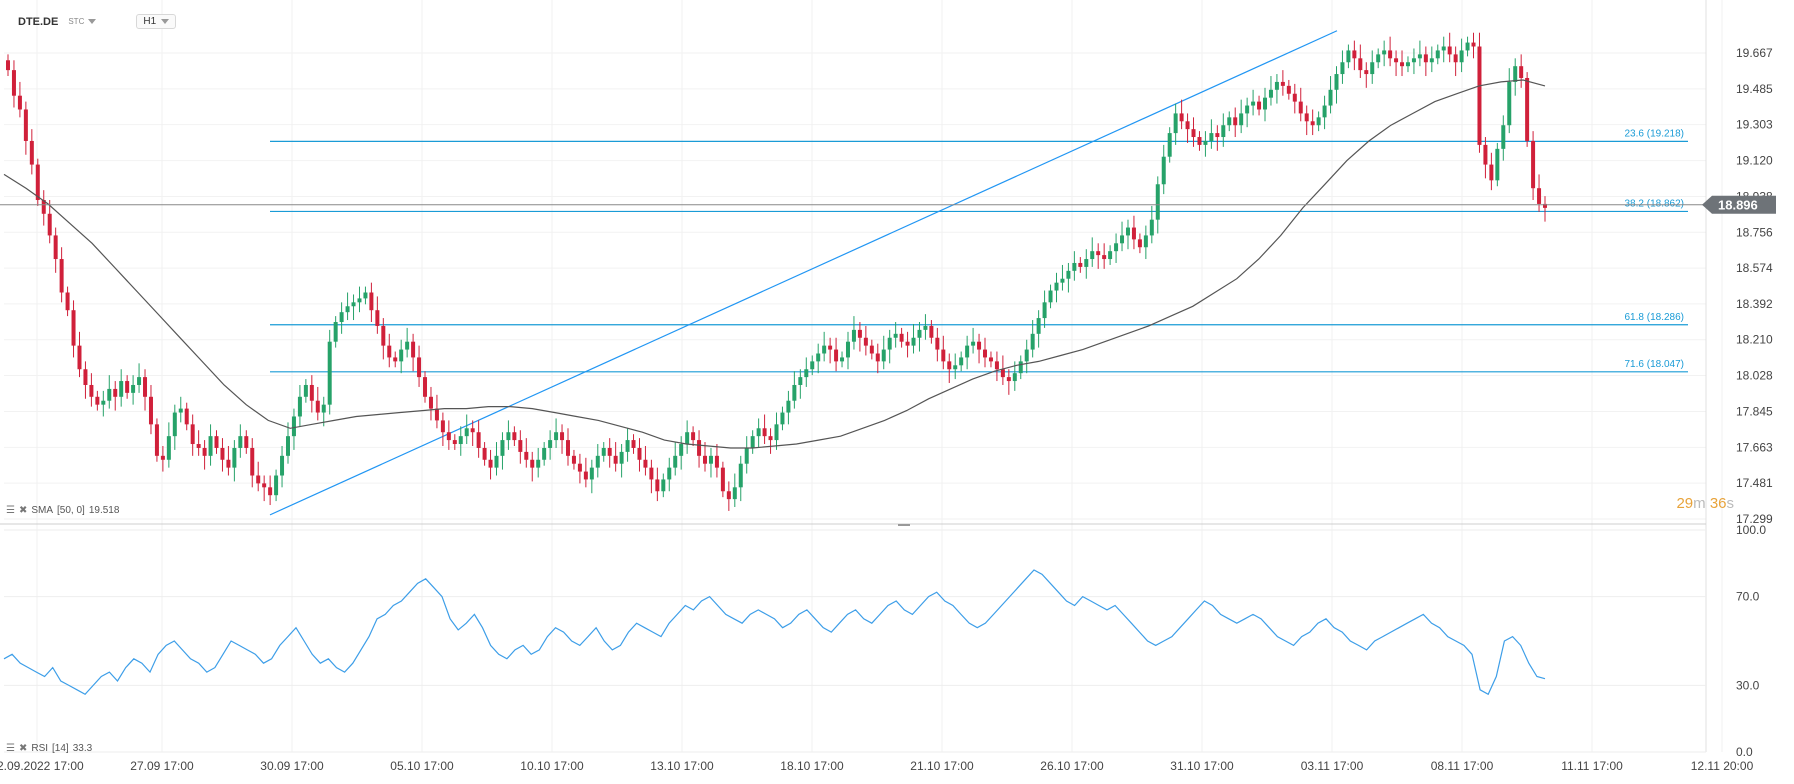  I want to click on x-tick-label: 26.10 17:00, so click(1072, 766).